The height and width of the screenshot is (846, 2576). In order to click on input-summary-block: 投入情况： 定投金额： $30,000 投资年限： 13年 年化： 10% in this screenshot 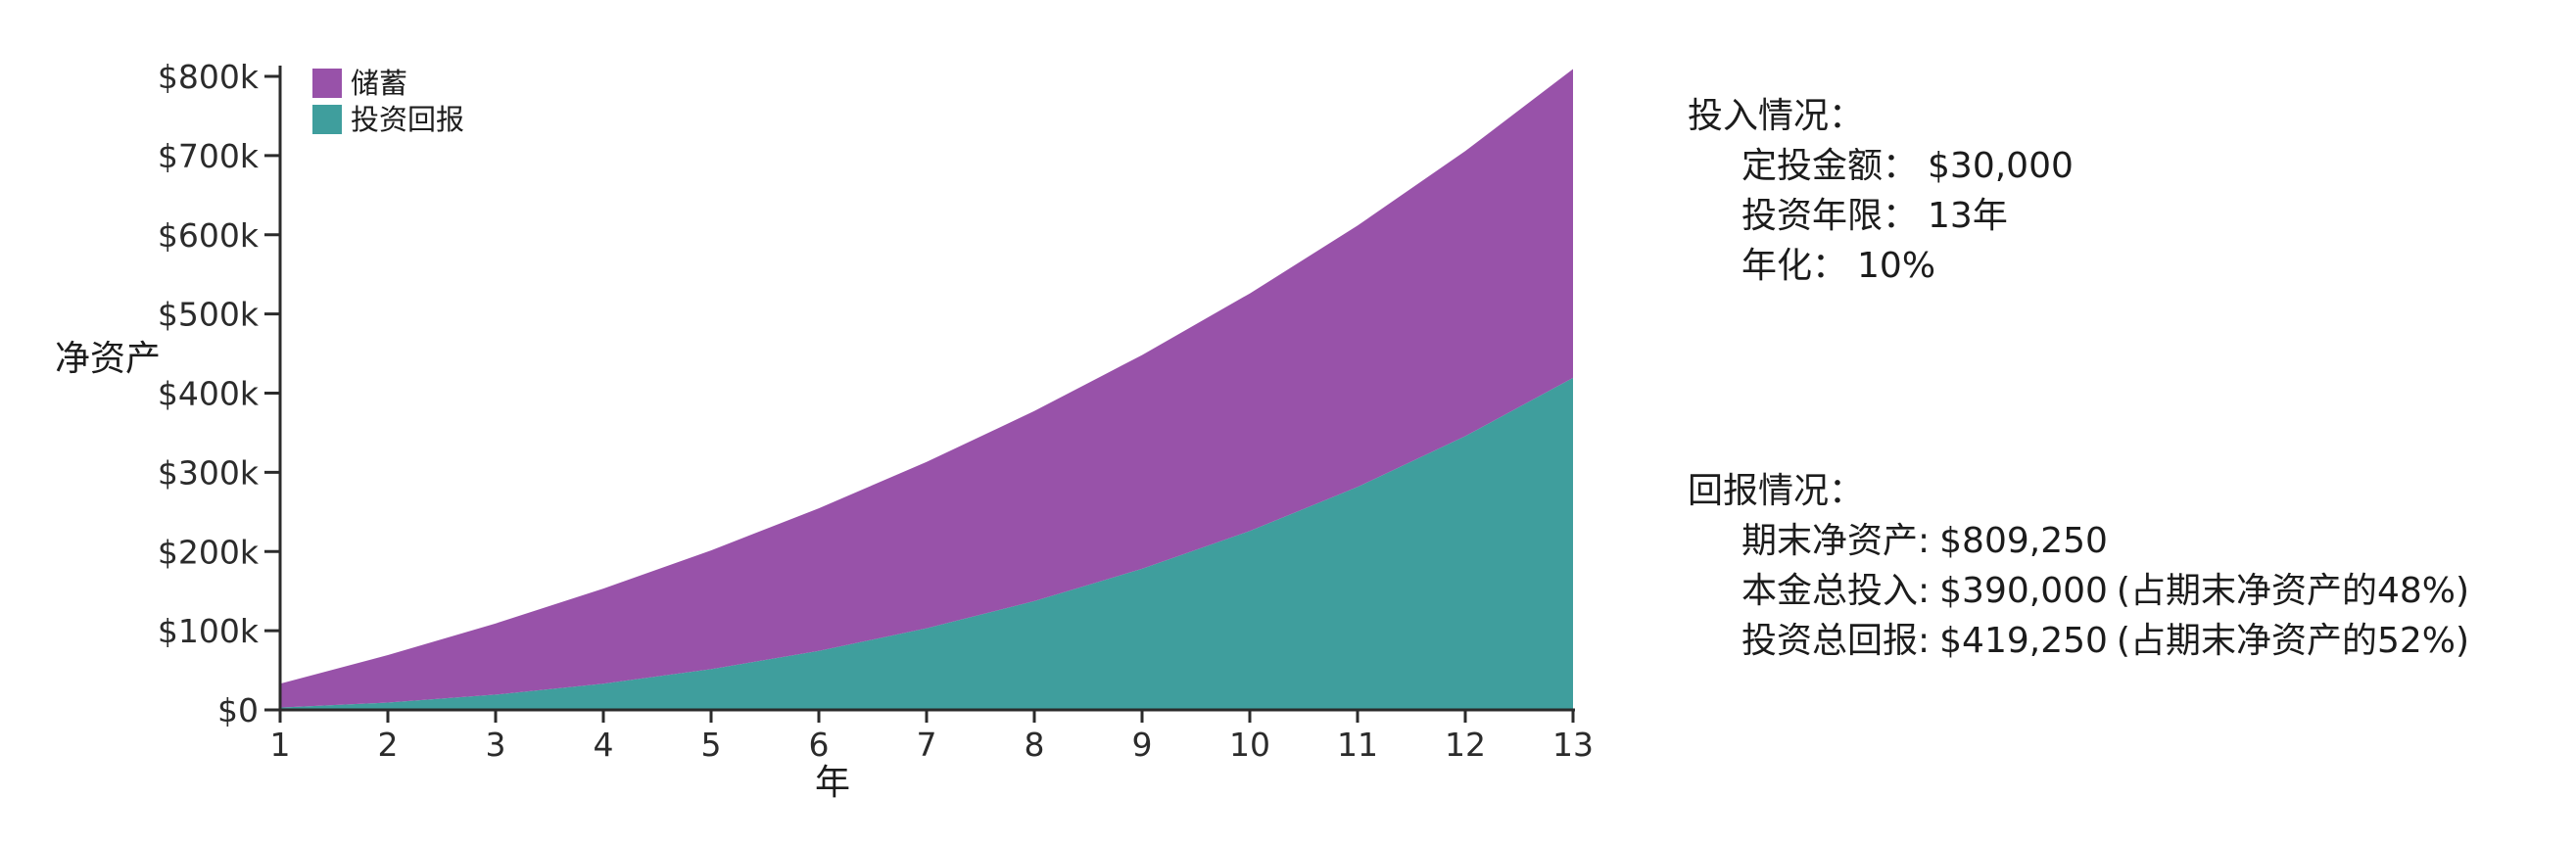, I will do `click(1881, 191)`.